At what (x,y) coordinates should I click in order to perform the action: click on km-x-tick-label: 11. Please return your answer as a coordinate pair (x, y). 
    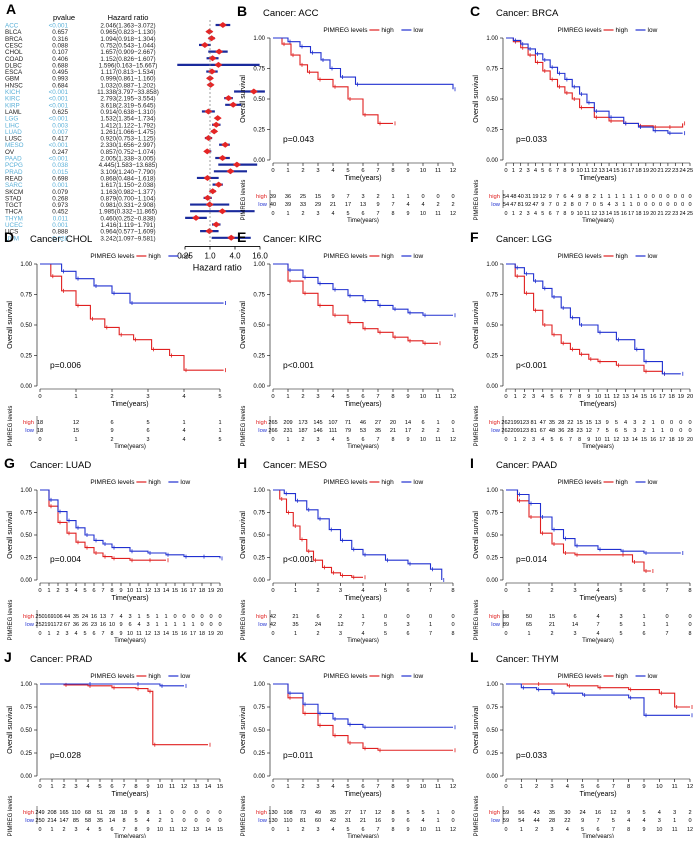
    Looking at the image, I should click on (675, 787).